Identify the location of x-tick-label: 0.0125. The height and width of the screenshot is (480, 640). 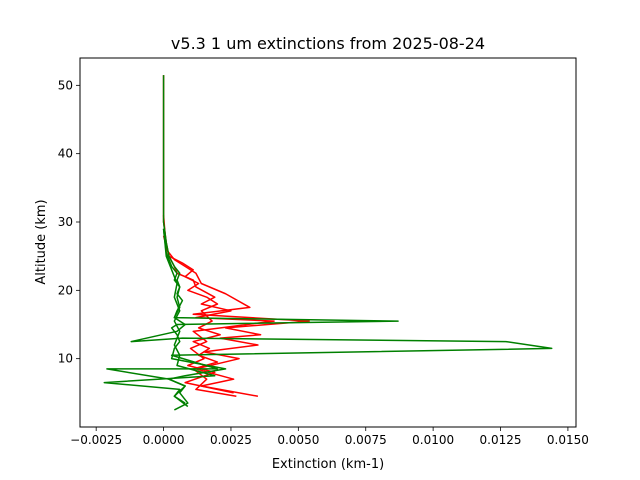
(501, 440).